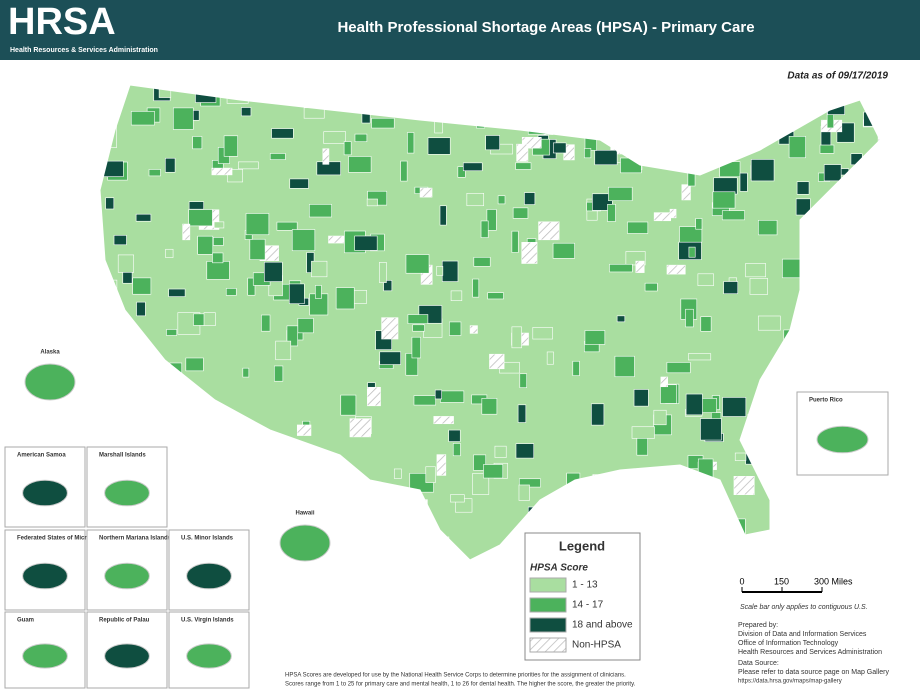  What do you see at coordinates (788, 643) in the screenshot?
I see `credit-line: Office of Information Technology` at bounding box center [788, 643].